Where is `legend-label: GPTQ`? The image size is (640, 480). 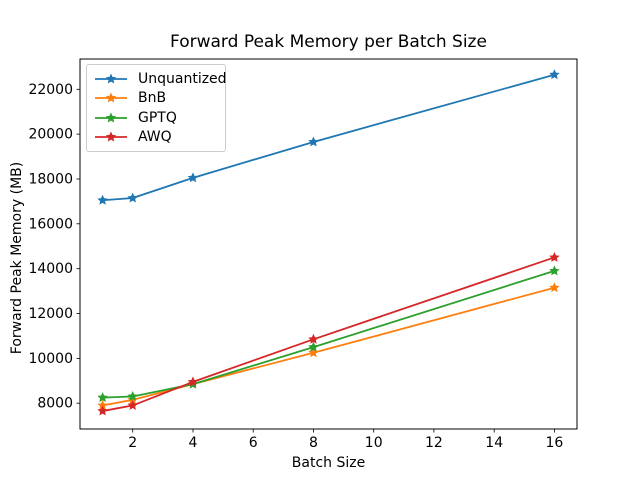 legend-label: GPTQ is located at coordinates (157, 117).